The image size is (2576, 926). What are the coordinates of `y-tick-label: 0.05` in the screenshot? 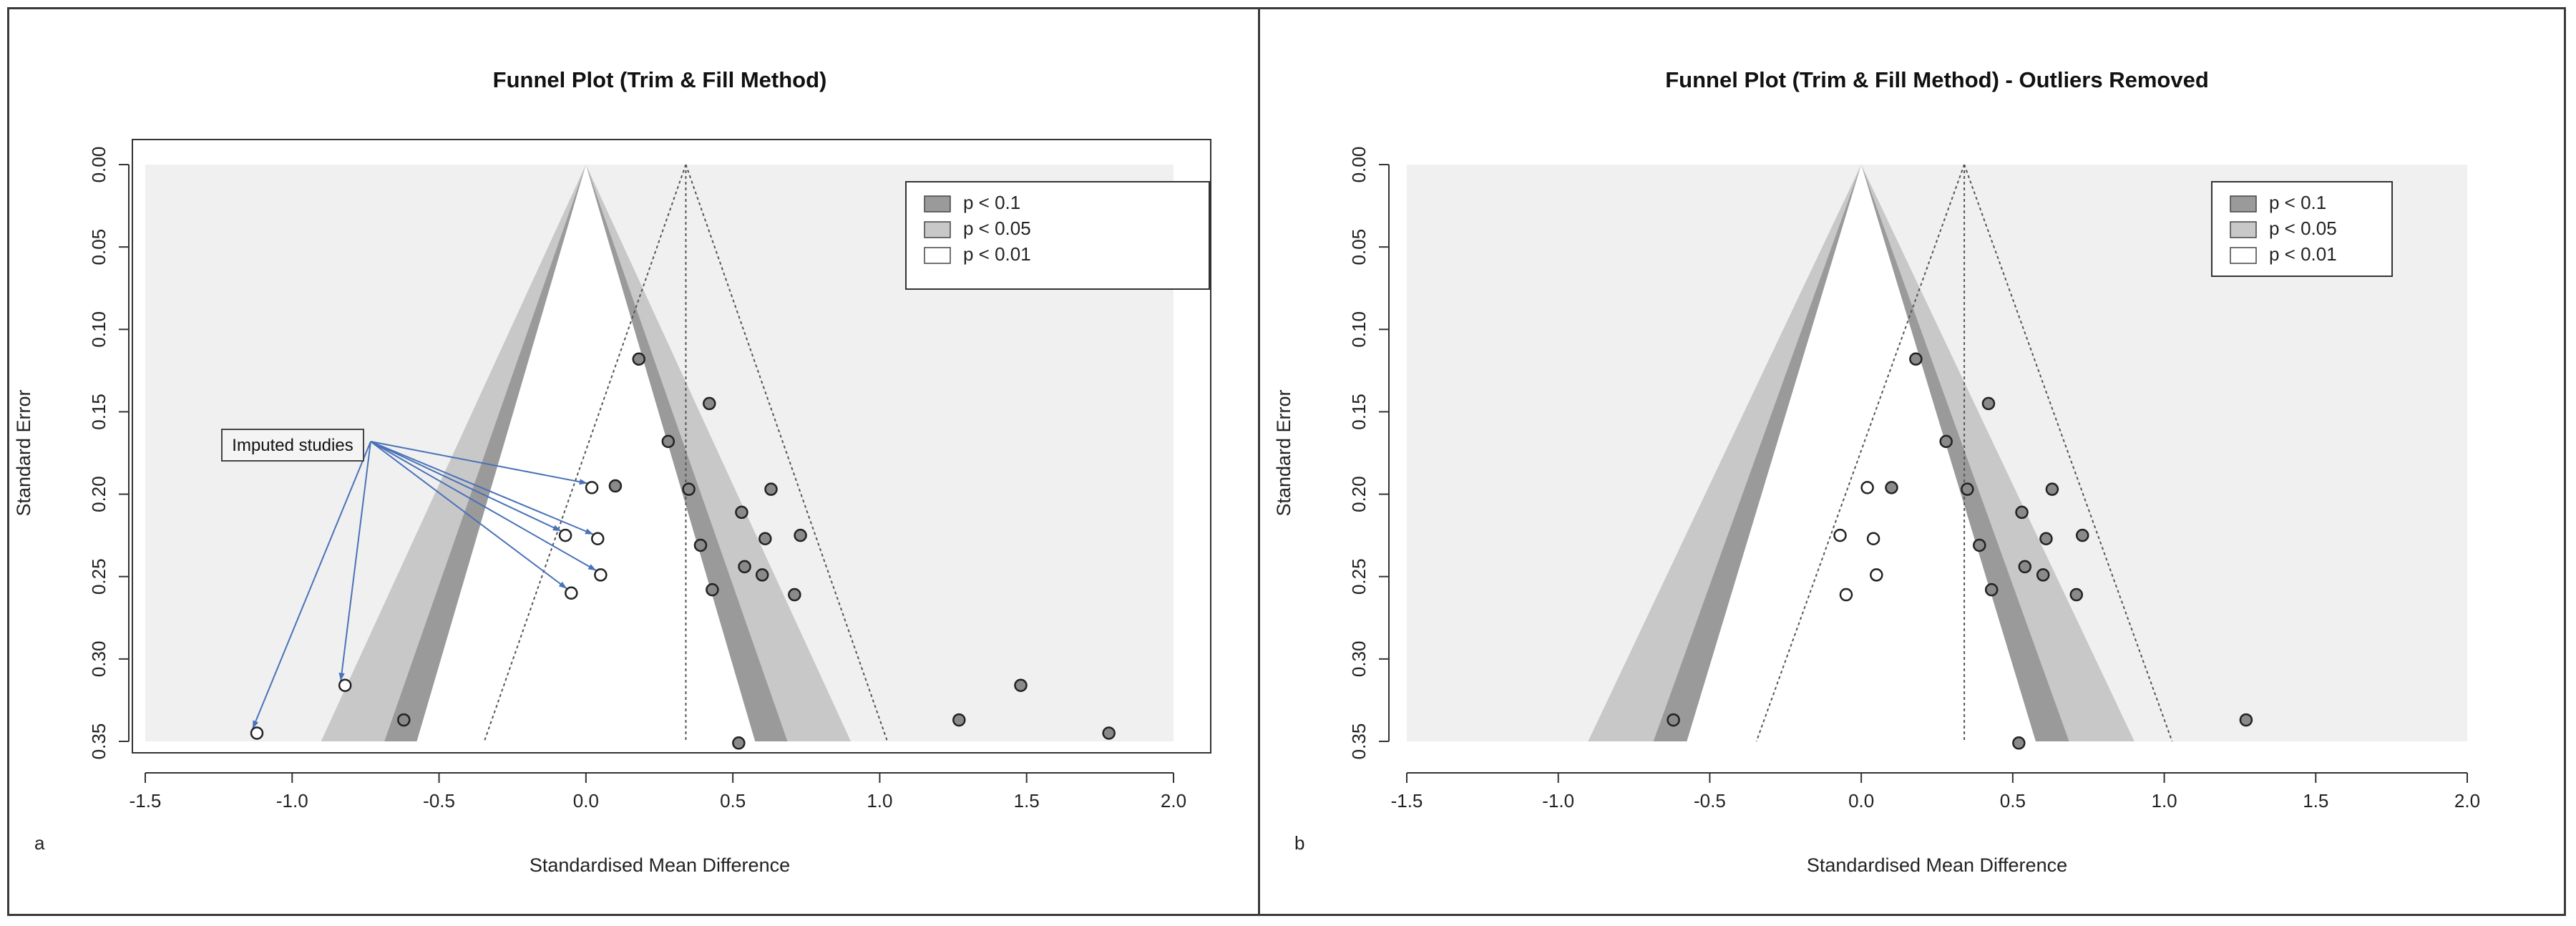 It's located at (98, 247).